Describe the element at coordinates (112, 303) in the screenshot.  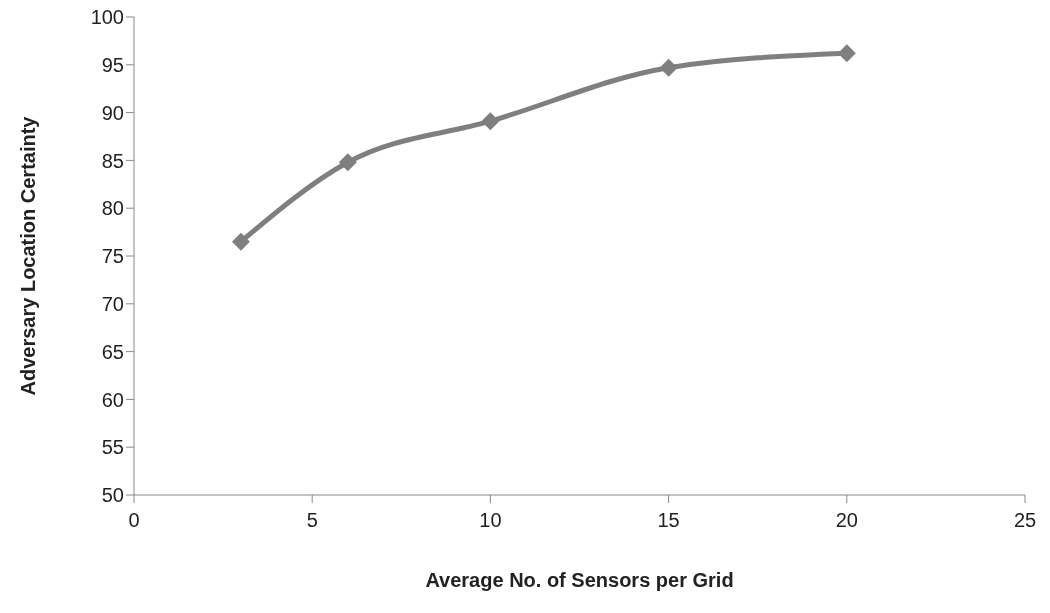
I see `y-tick-label: 70` at that location.